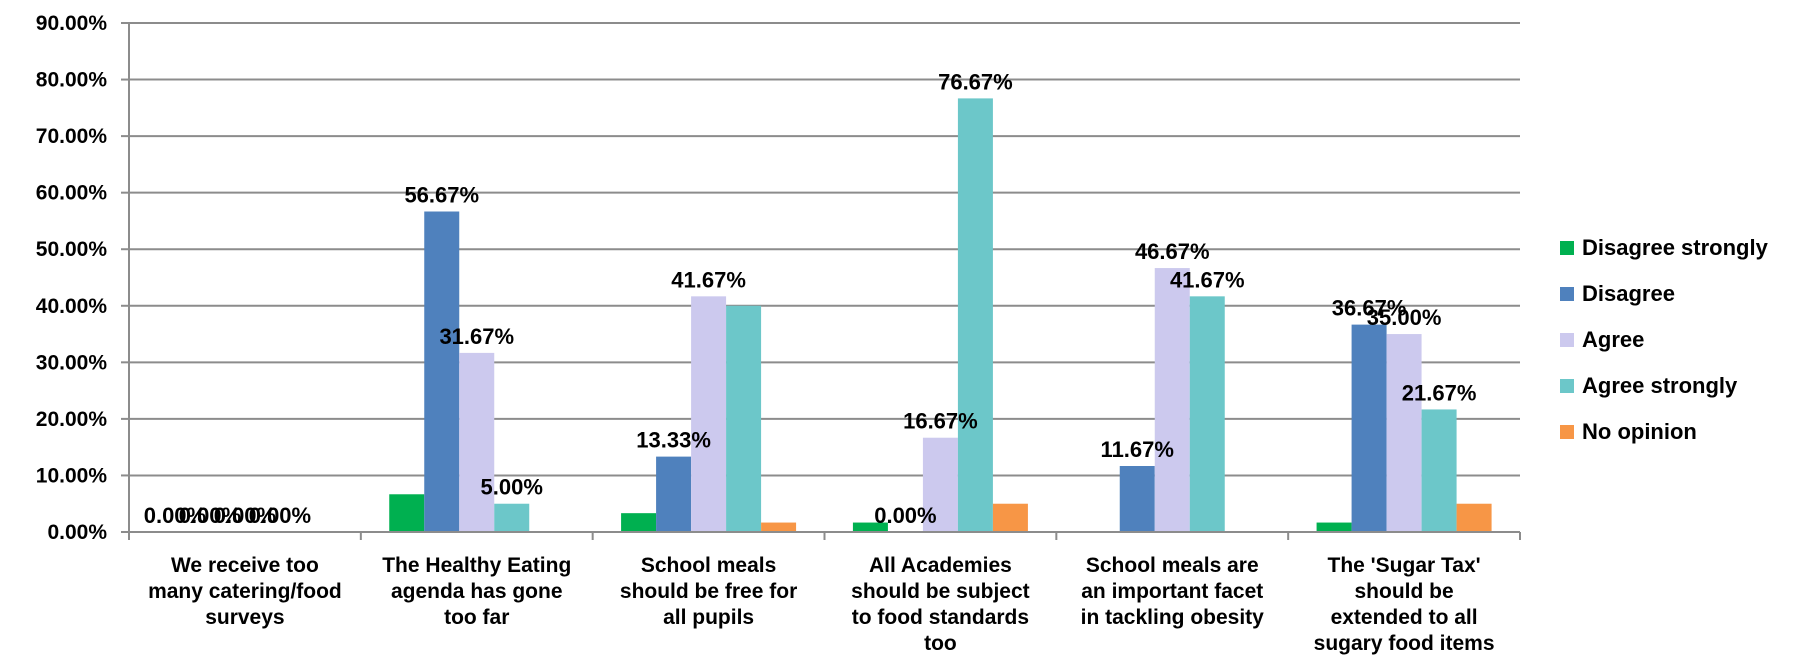 Image resolution: width=1803 pixels, height=669 pixels. Describe the element at coordinates (476, 336) in the screenshot. I see `data-label: 31.67%` at that location.